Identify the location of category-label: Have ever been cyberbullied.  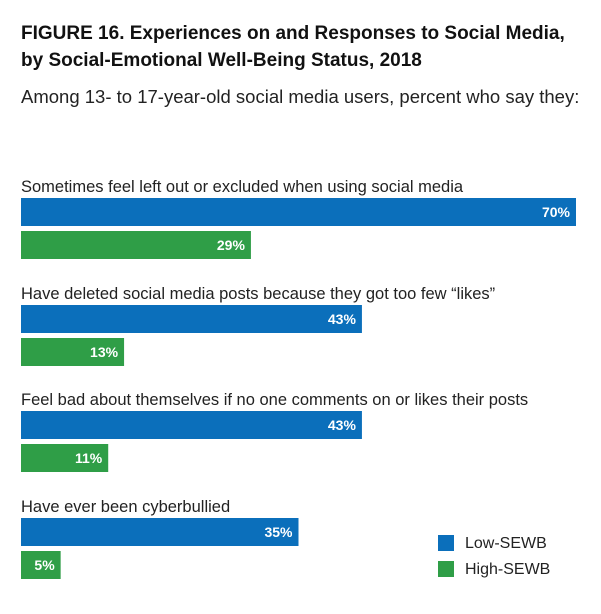
(125, 507).